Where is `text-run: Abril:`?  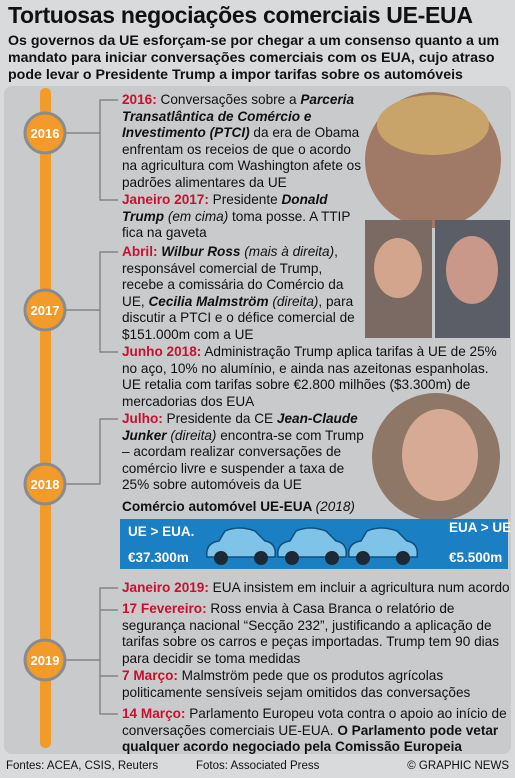
text-run: Abril: is located at coordinates (140, 251).